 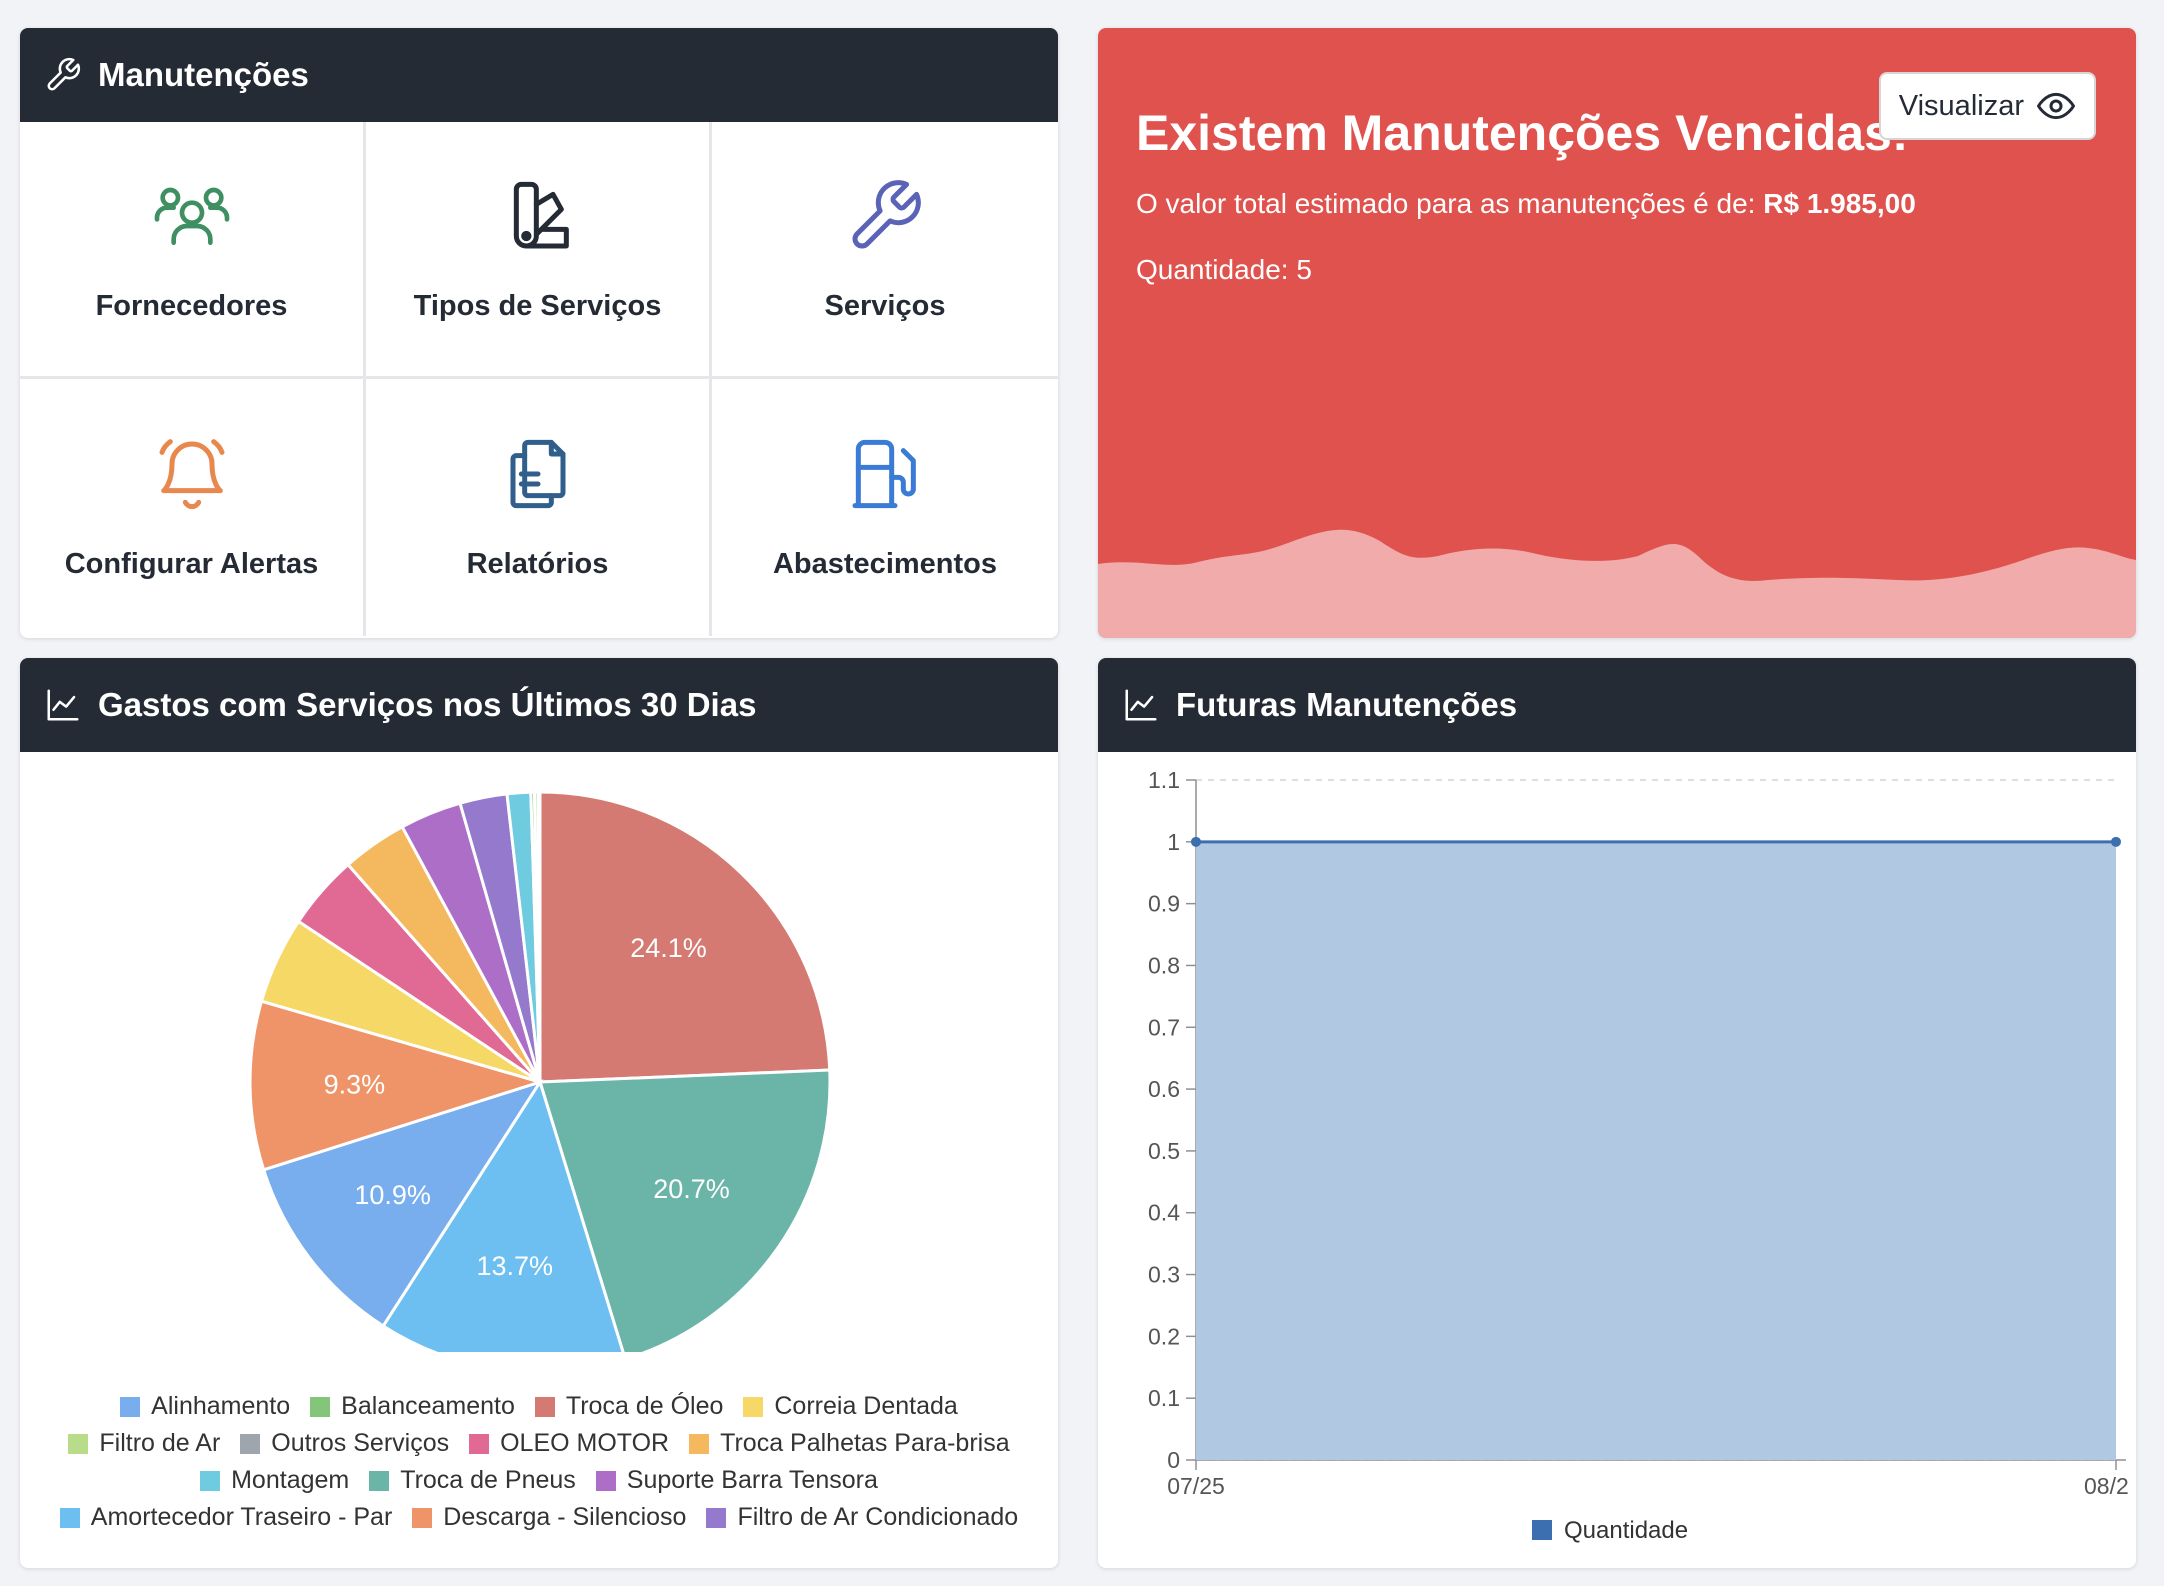 I want to click on tile-configurar-alertas: Configurar Alertas, so click(x=193, y=507).